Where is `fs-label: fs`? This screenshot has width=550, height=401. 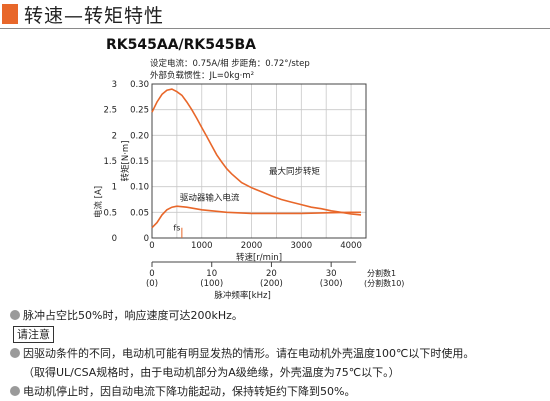 fs-label: fs is located at coordinates (176, 228).